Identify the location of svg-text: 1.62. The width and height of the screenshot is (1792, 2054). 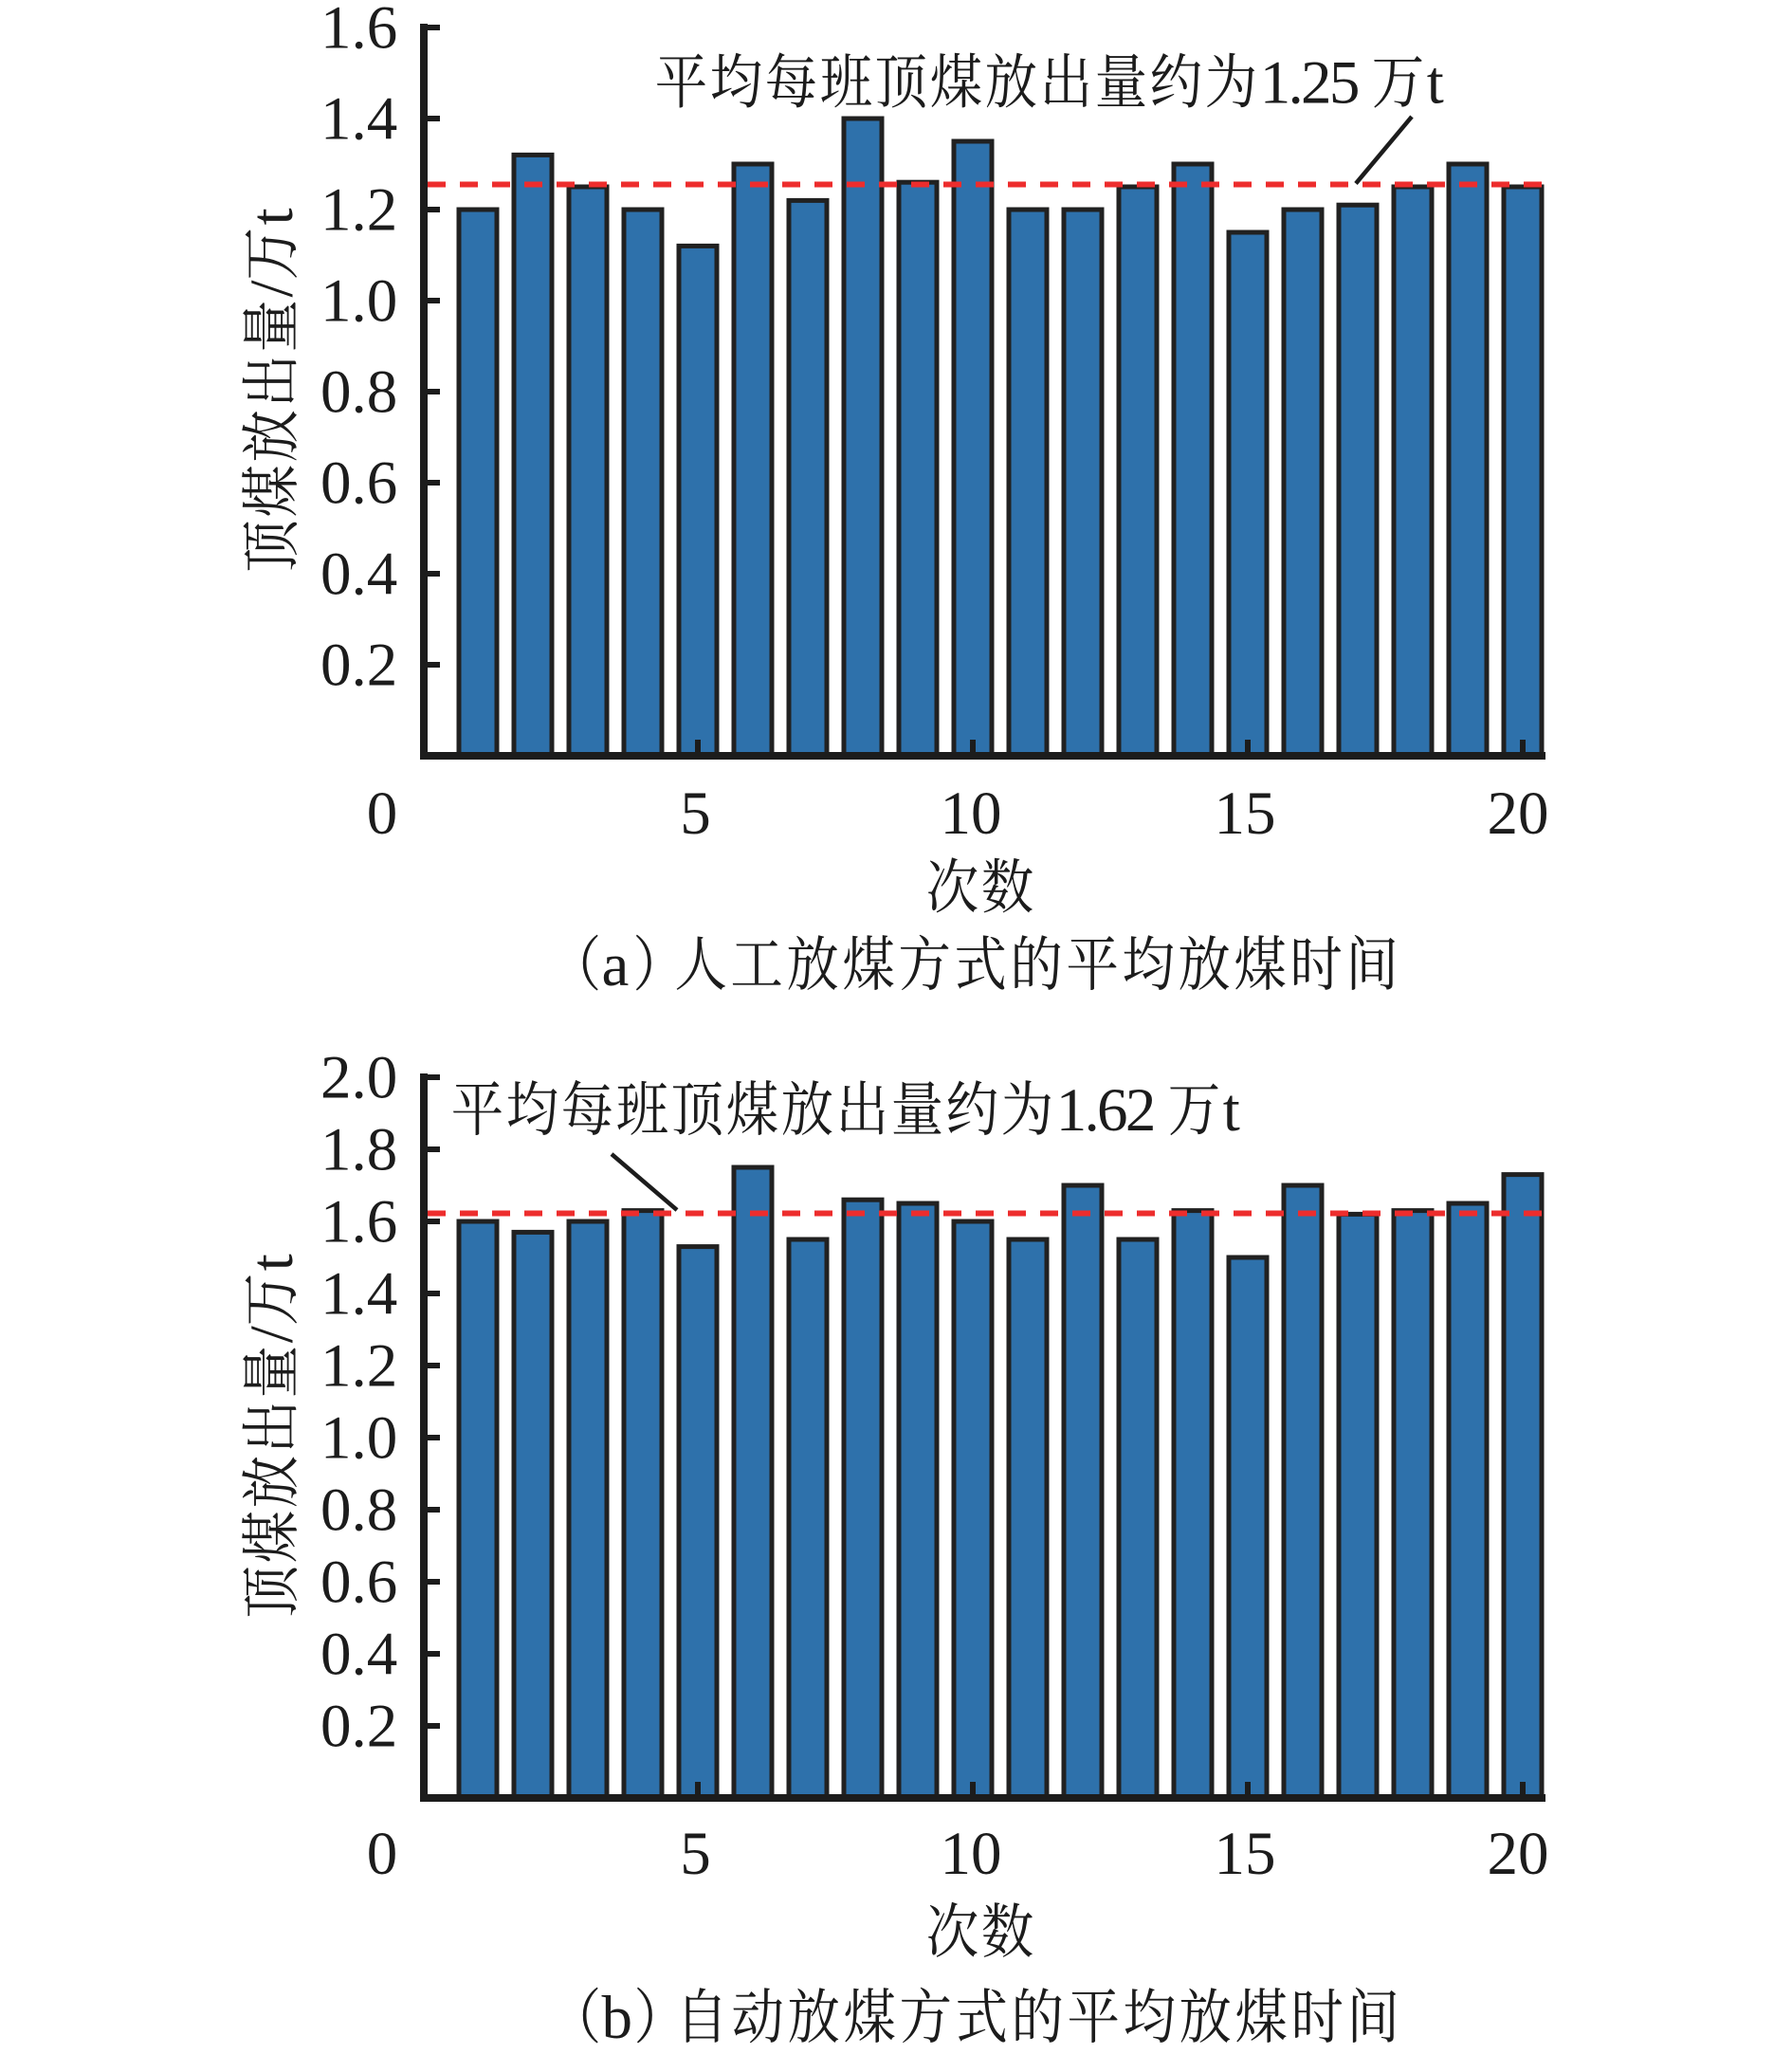
(1105, 1110).